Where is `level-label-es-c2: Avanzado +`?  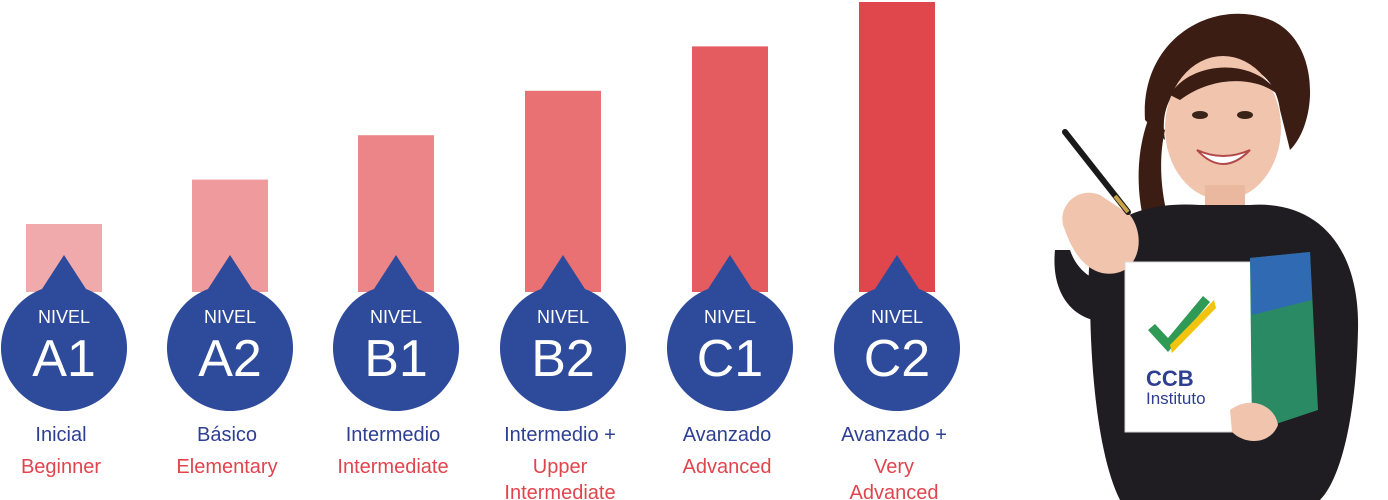
level-label-es-c2: Avanzado + is located at coordinates (894, 435).